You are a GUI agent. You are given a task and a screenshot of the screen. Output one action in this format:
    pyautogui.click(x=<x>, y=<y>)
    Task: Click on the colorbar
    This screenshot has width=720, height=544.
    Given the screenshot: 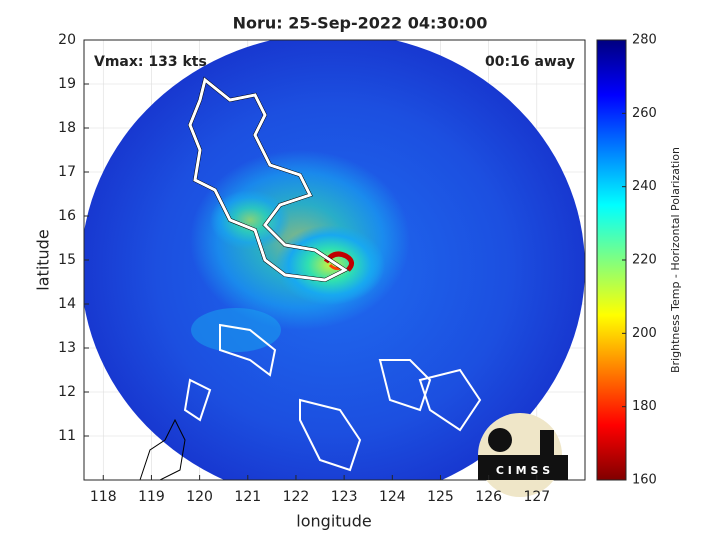 What is the action you would take?
    pyautogui.click(x=611, y=260)
    